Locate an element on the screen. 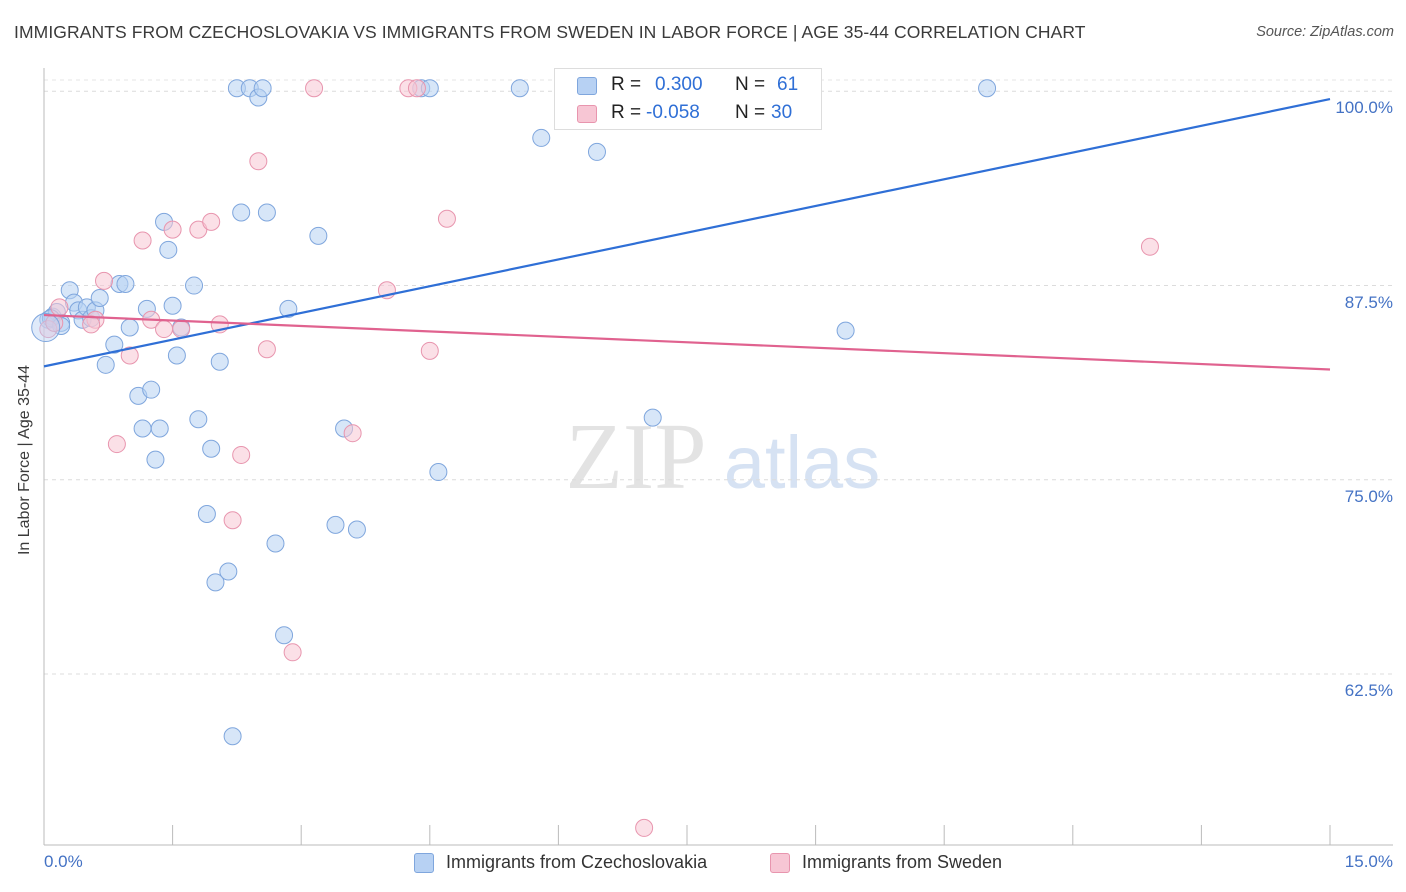 Image resolution: width=1406 pixels, height=892 pixels. y-tick-label: 100.0% is located at coordinates (1364, 108).